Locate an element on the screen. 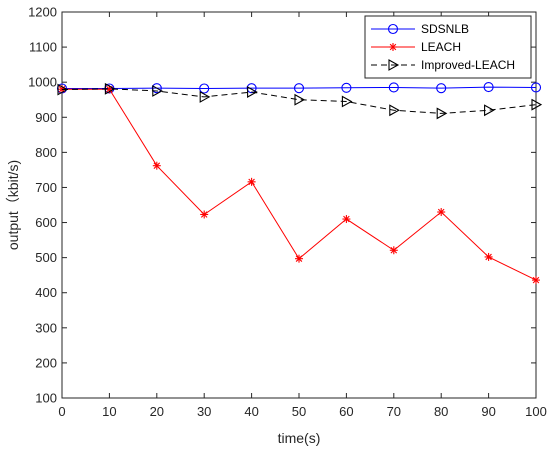  y-axis-label: output（kbit/s) is located at coordinates (13, 205).